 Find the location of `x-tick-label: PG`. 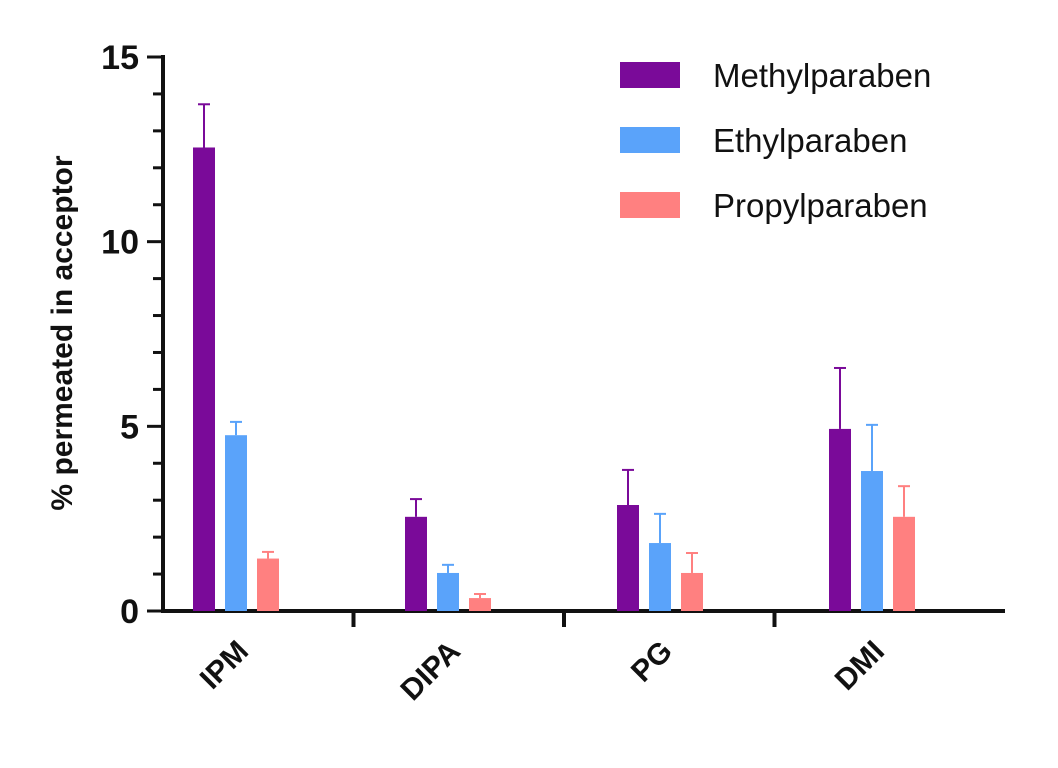

x-tick-label: PG is located at coordinates (652, 662).